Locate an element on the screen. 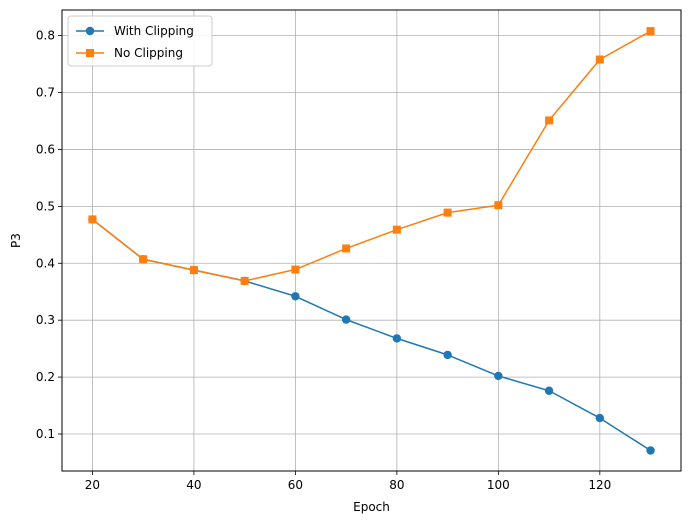 Image resolution: width=691 pixels, height=529 pixels. y-tick-label: 0.8 is located at coordinates (45, 36).